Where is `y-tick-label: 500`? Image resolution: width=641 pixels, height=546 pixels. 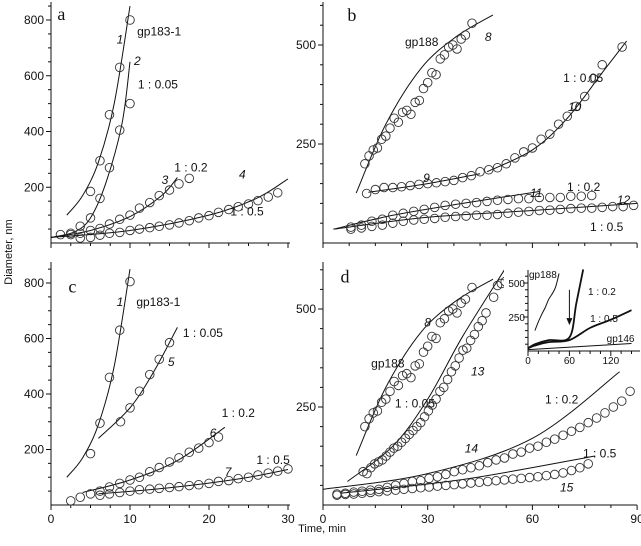
y-tick-label: 500 is located at coordinates (516, 284).